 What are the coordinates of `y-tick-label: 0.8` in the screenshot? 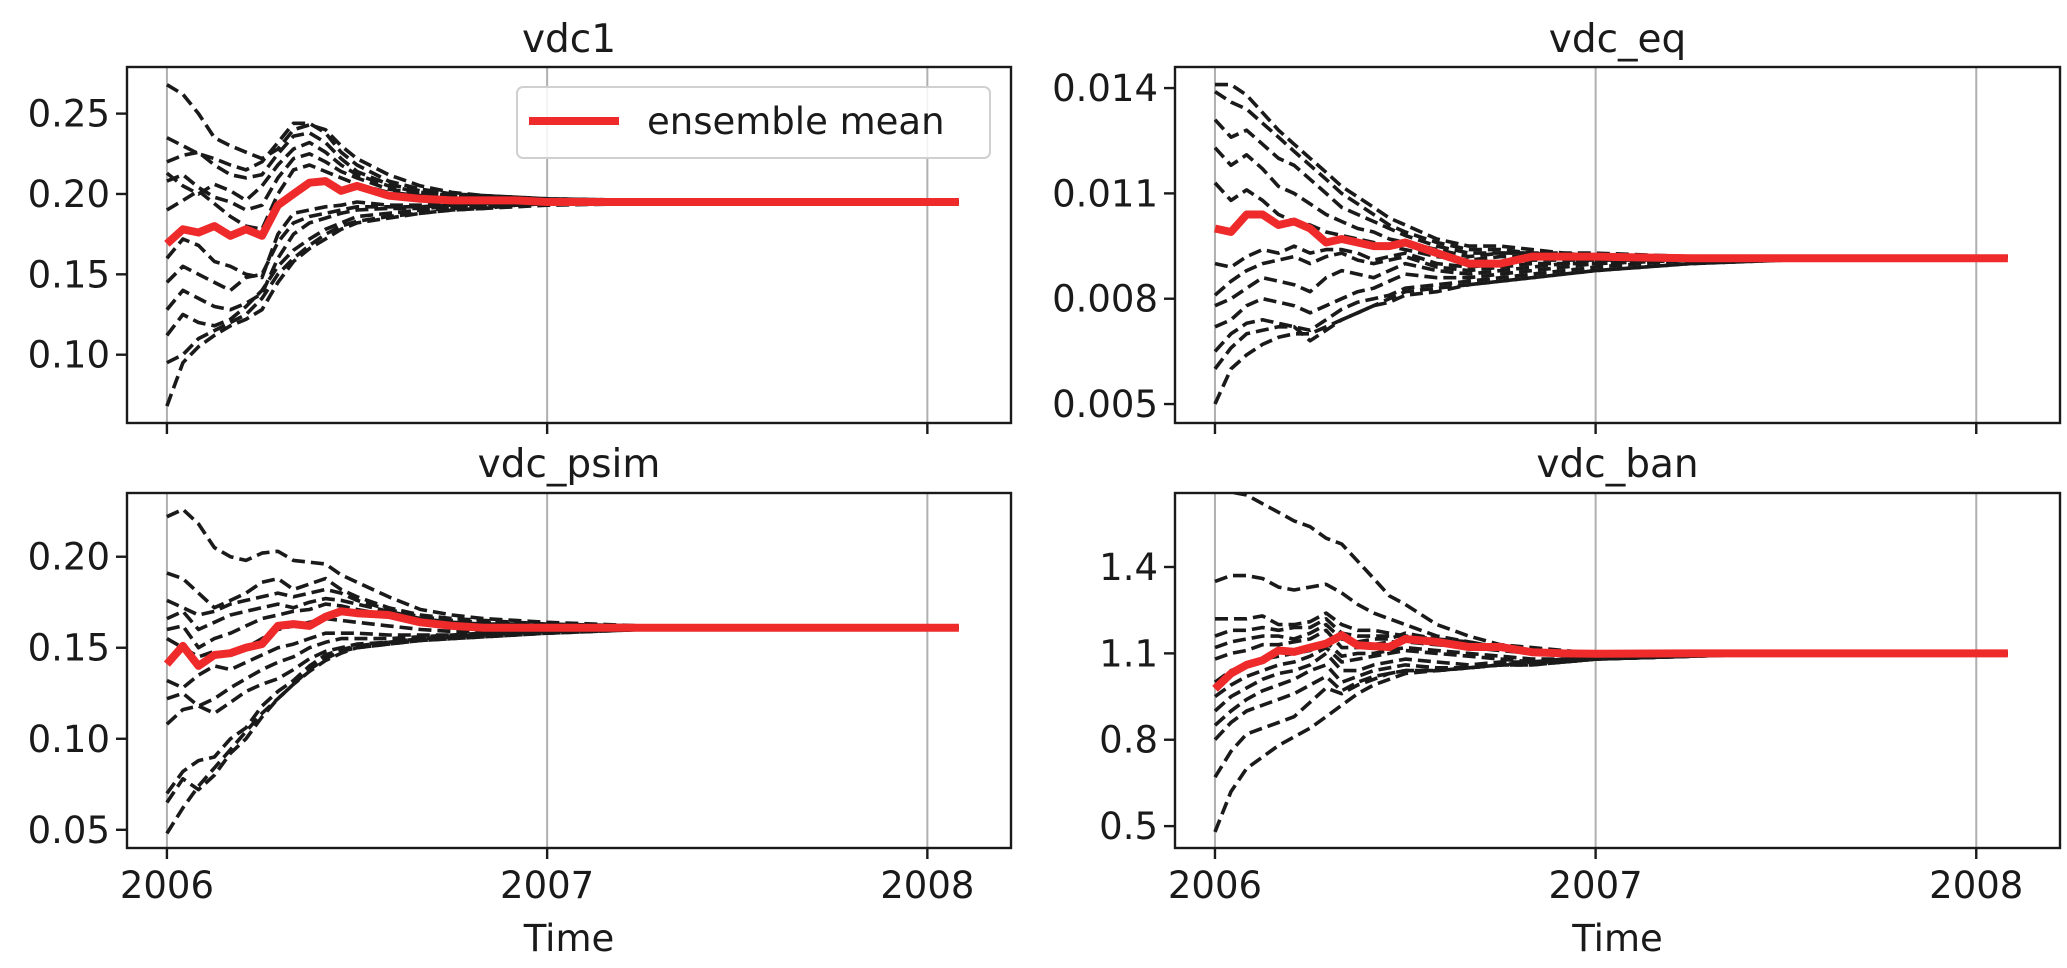 It's located at (1128, 740).